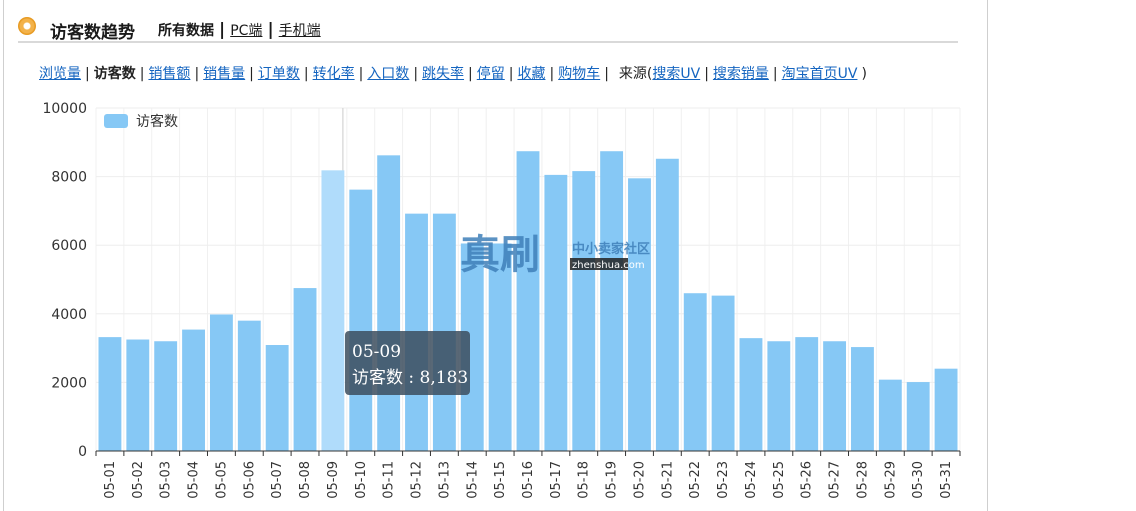 The height and width of the screenshot is (511, 1136). Describe the element at coordinates (579, 74) in the screenshot. I see `metric-tab: 购物车` at that location.